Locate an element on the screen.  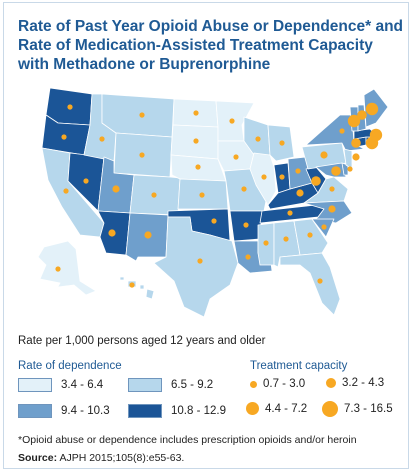
treatment-dot-me is located at coordinates (372, 109).